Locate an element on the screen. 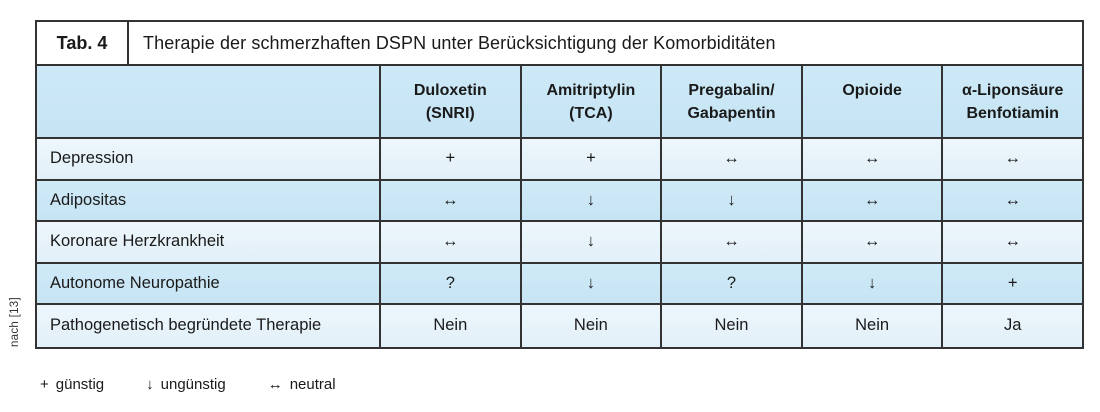 This screenshot has width=1100, height=412. table-row-koronare-herzkrankheit: Koronare Herzkrankheit ↔ ↓ ↔ ↔ ↔ is located at coordinates (559, 243).